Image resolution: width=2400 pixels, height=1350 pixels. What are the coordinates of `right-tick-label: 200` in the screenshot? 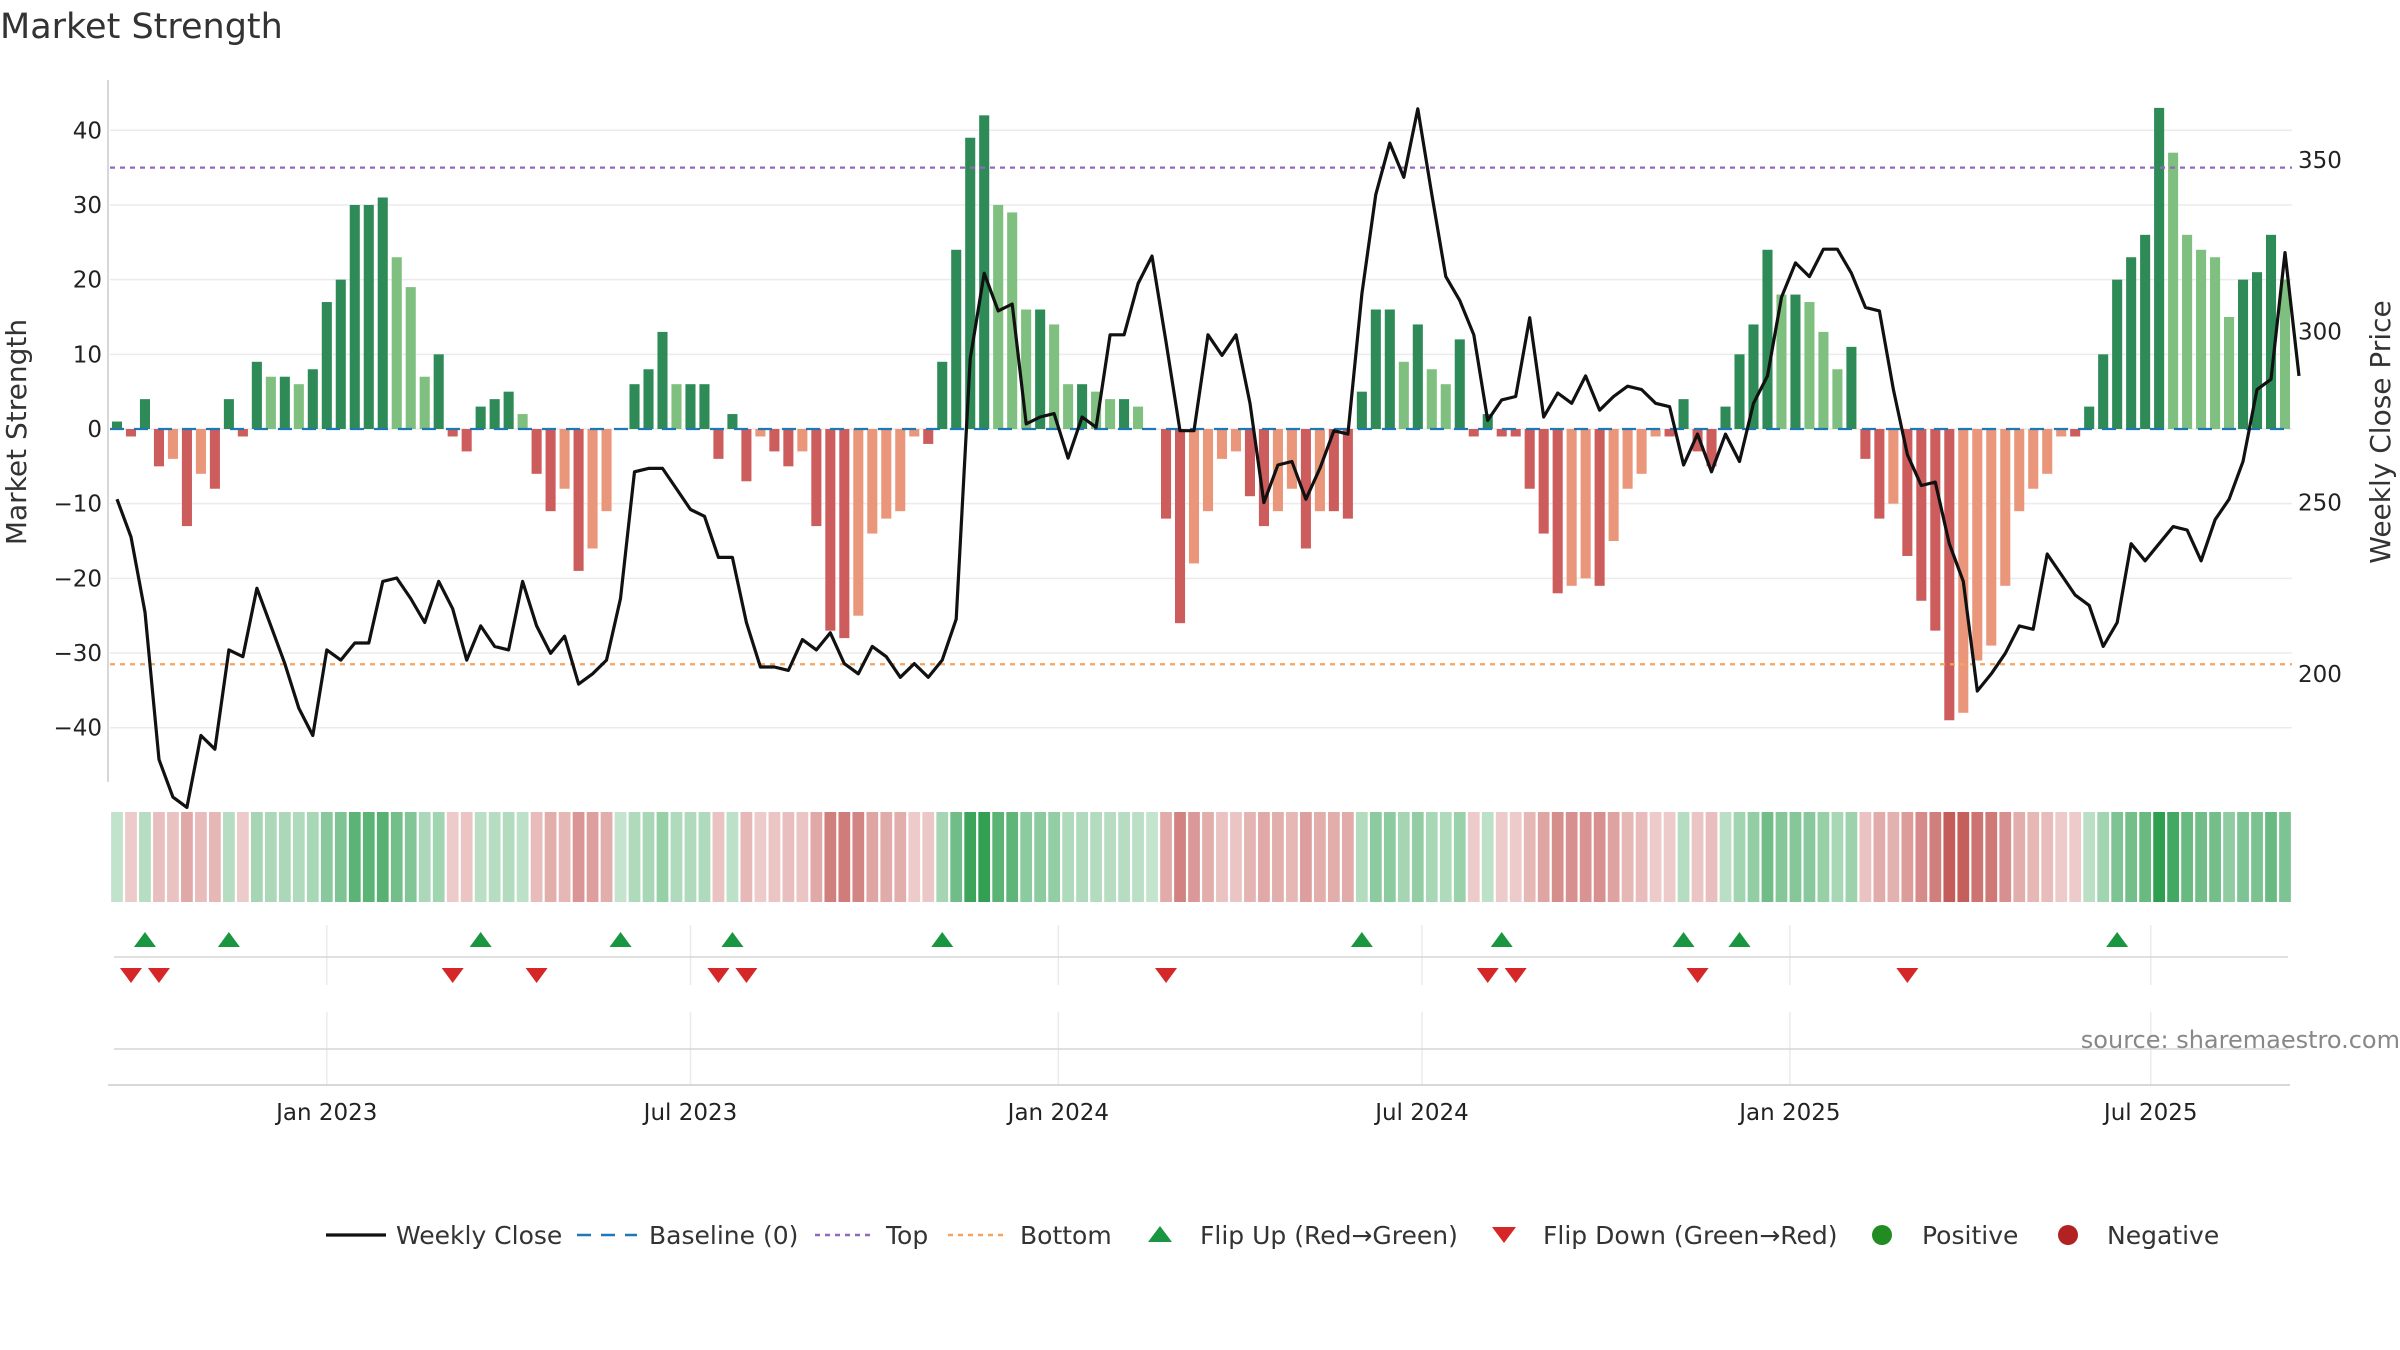 It's located at (2320, 675).